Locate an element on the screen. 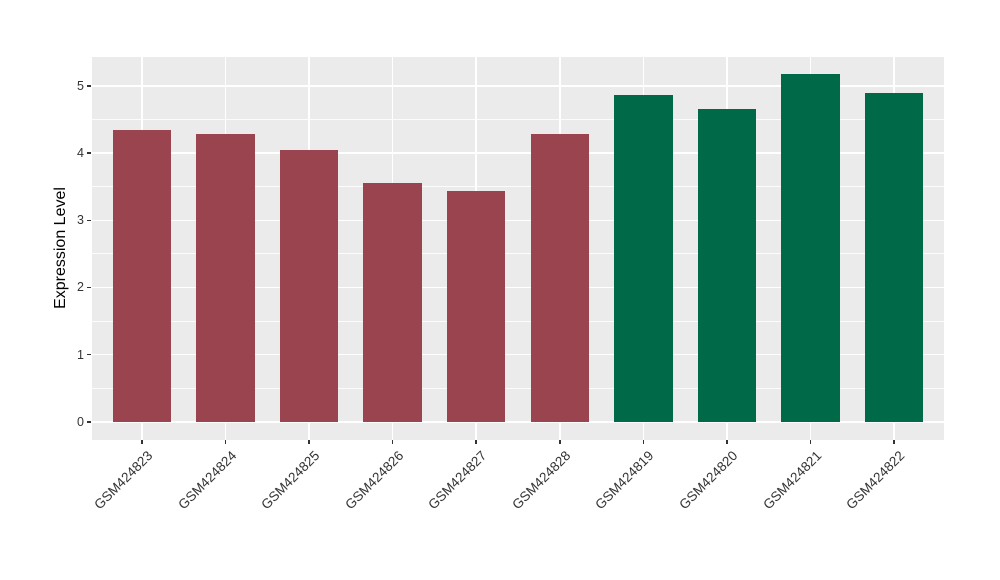 The image size is (1000, 580). x-tick-label-GSM424821: GSM424821 is located at coordinates (791, 480).